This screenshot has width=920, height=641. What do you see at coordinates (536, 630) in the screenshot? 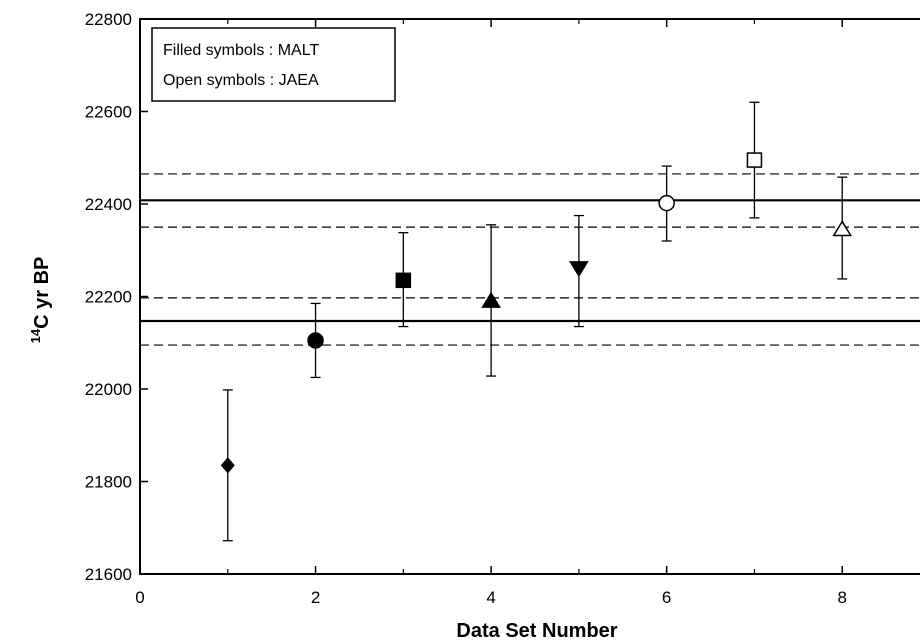
I see `x-axis-title: Data Set Number` at bounding box center [536, 630].